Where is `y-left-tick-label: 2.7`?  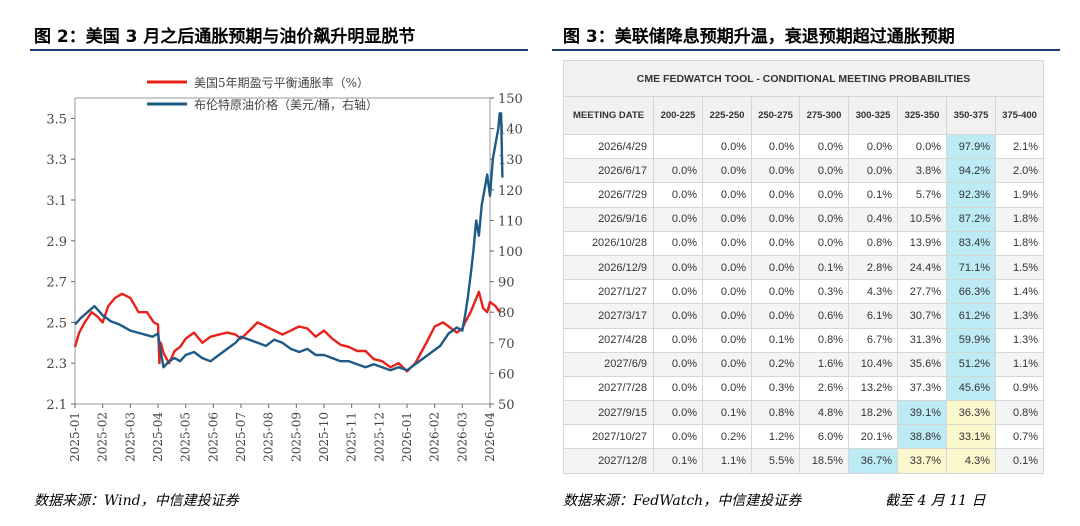
y-left-tick-label: 2.7 is located at coordinates (56, 283).